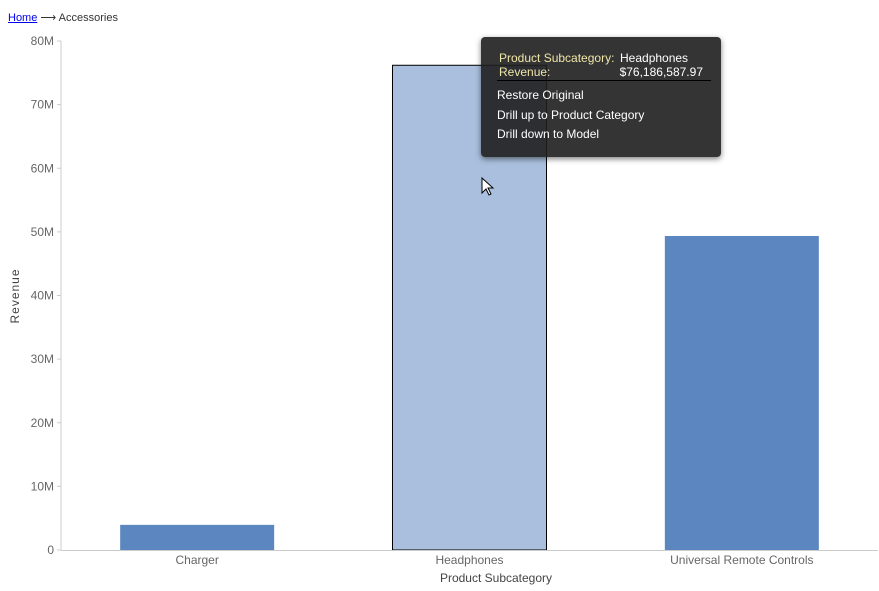  I want to click on tooltip-value-subcategory: Headphones, so click(654, 58).